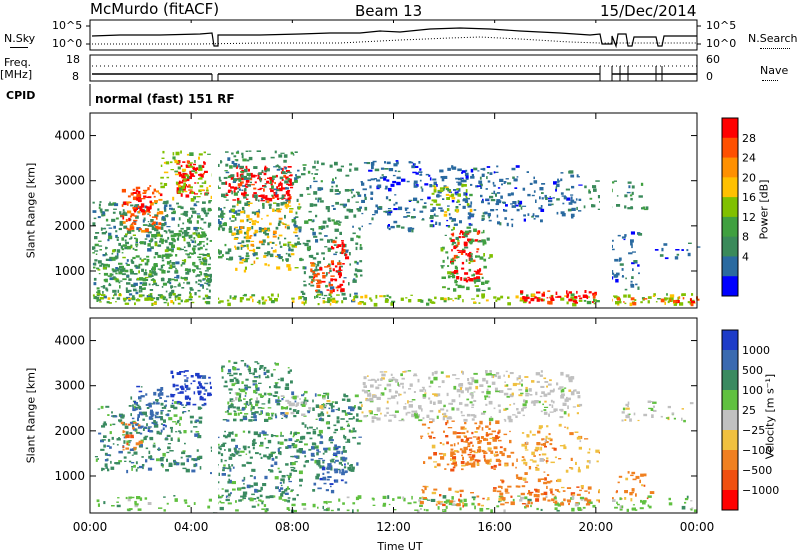 Image resolution: width=800 pixels, height=554 pixels. I want to click on colorbar-tick-label: −1000, so click(760, 490).